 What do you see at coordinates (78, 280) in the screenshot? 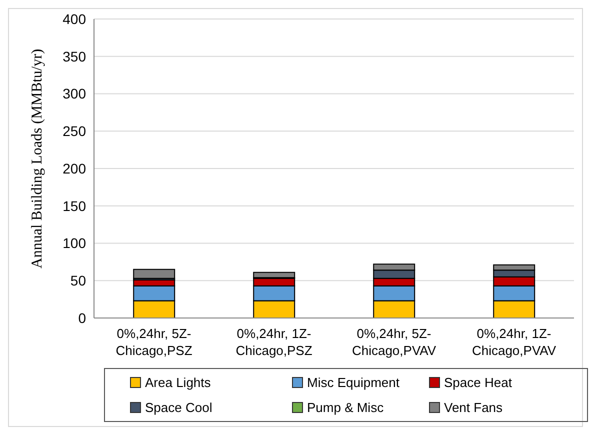
I see `y-tick-label: 50` at bounding box center [78, 280].